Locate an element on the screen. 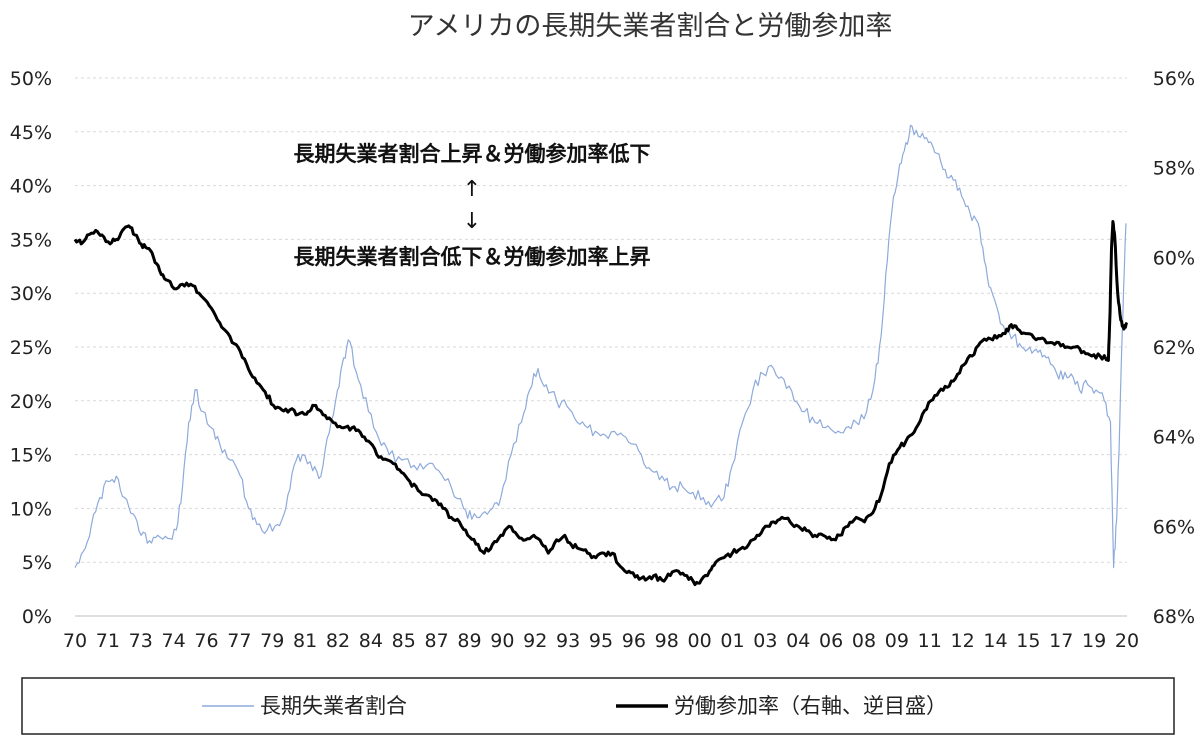  x-tick-label: 09 is located at coordinates (897, 641).